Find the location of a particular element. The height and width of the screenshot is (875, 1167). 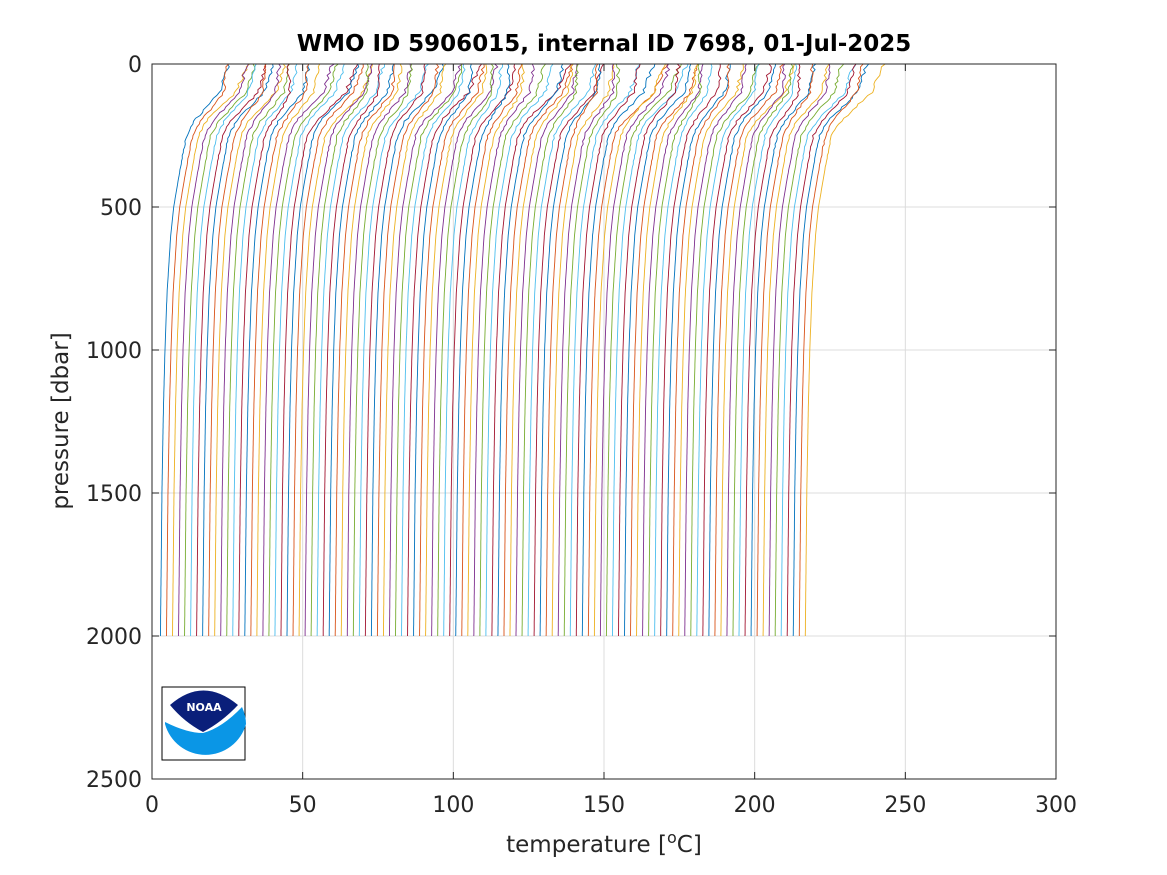

y-tick-label: 1500 is located at coordinates (114, 494).